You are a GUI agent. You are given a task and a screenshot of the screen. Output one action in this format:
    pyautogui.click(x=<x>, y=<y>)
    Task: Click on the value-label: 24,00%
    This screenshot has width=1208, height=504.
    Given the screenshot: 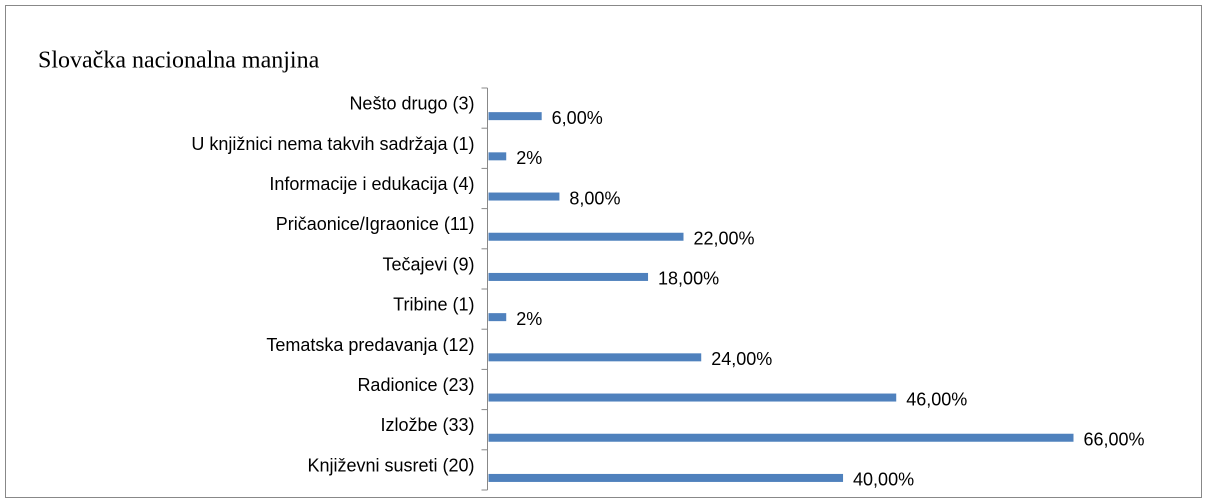 What is the action you would take?
    pyautogui.click(x=741, y=359)
    